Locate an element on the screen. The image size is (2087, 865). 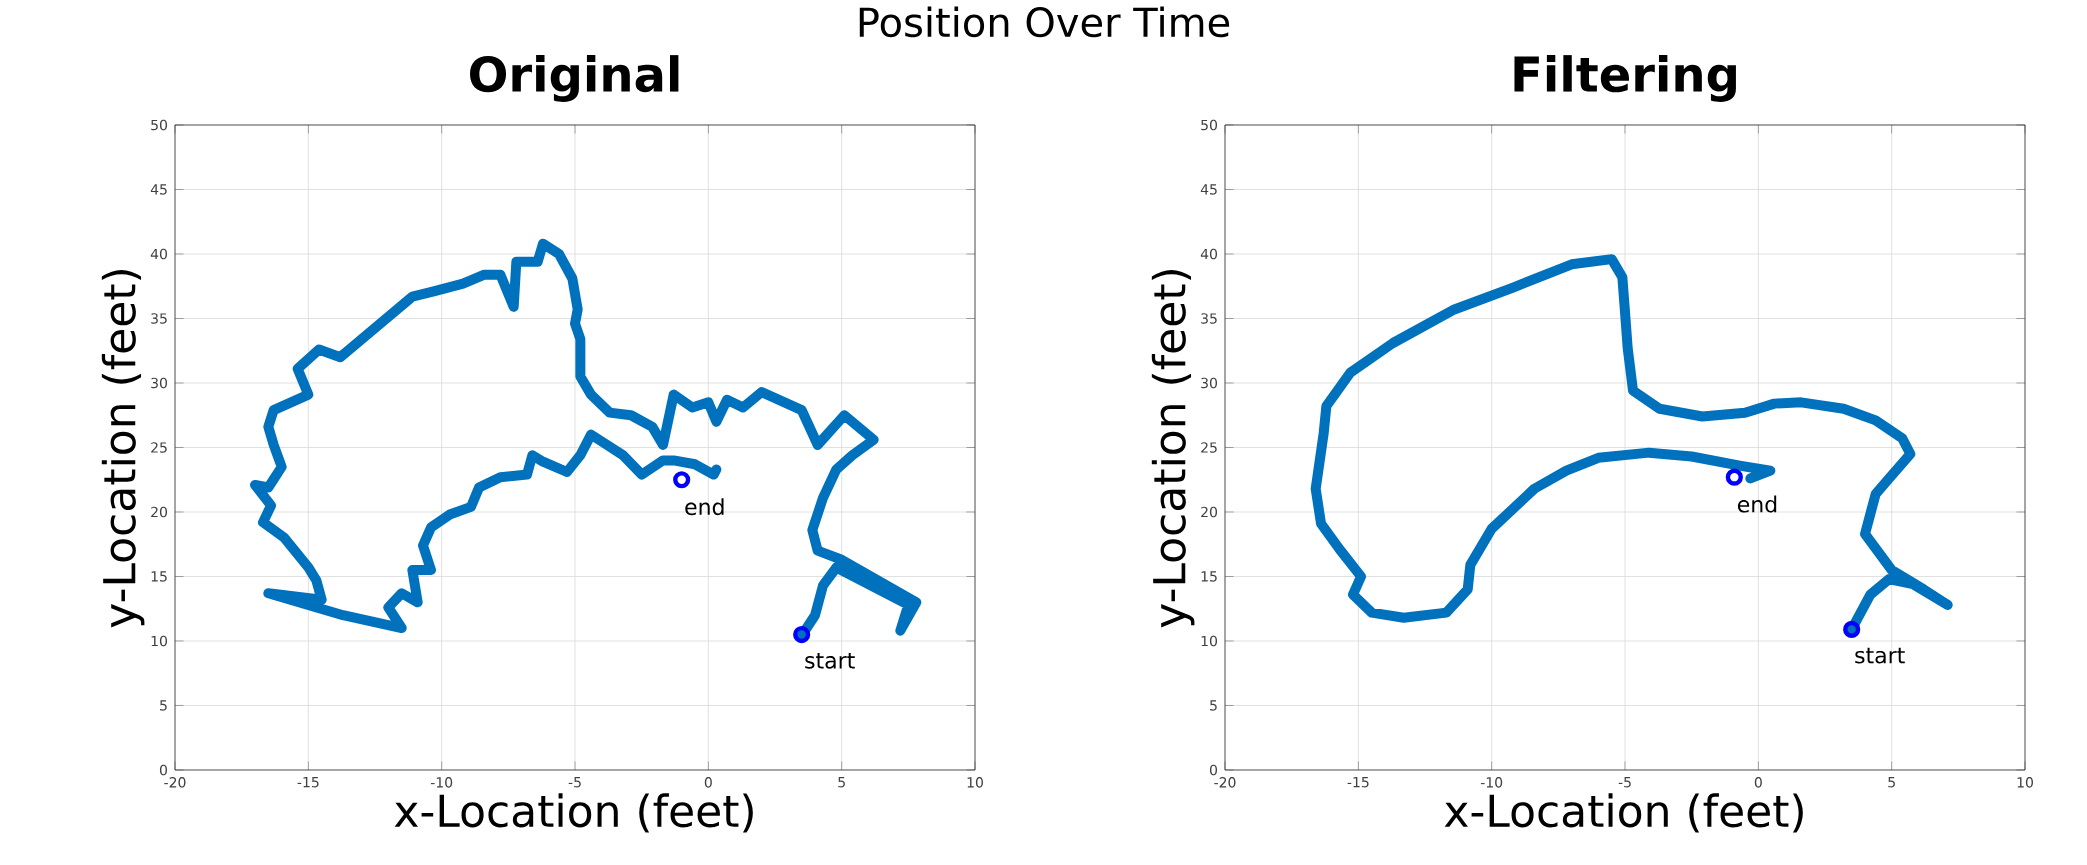
chart-title: Original is located at coordinates (574, 78).